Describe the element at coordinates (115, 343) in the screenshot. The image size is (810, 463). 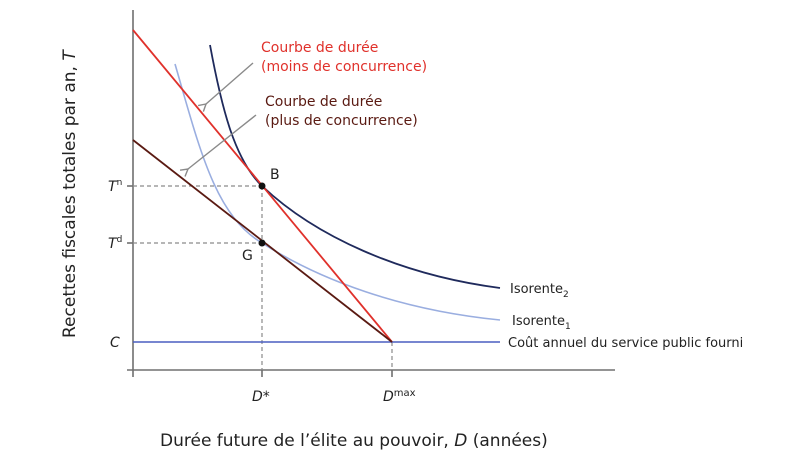
I see `y-tick-c-label: C` at that location.